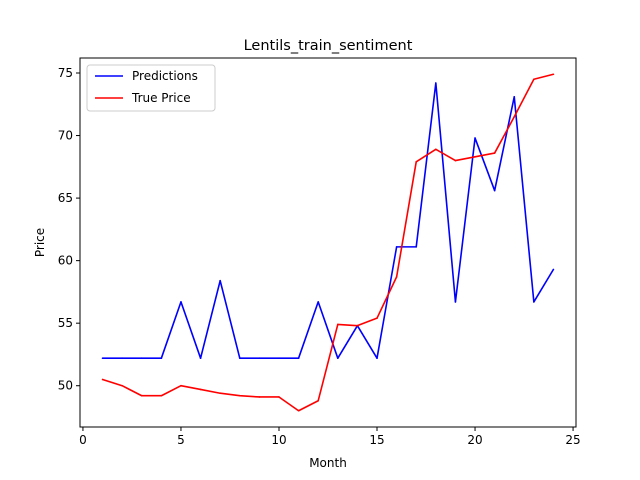  What do you see at coordinates (161, 98) in the screenshot?
I see `legend-label: True Price` at bounding box center [161, 98].